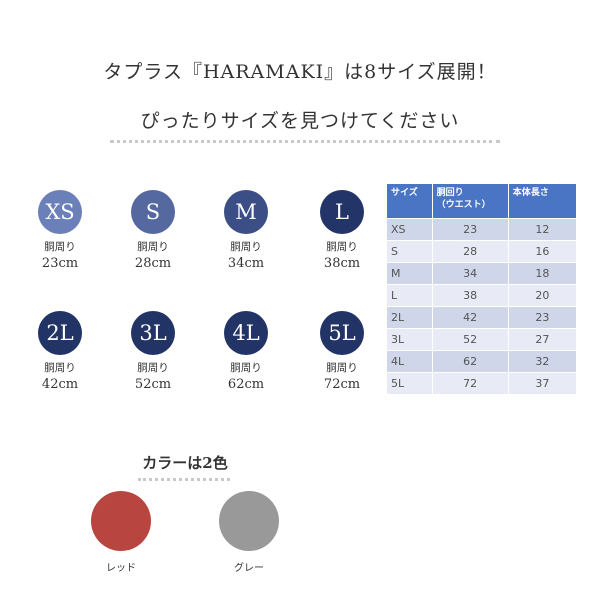 This screenshot has height=600, width=600. I want to click on color-swatch-red, so click(121, 521).